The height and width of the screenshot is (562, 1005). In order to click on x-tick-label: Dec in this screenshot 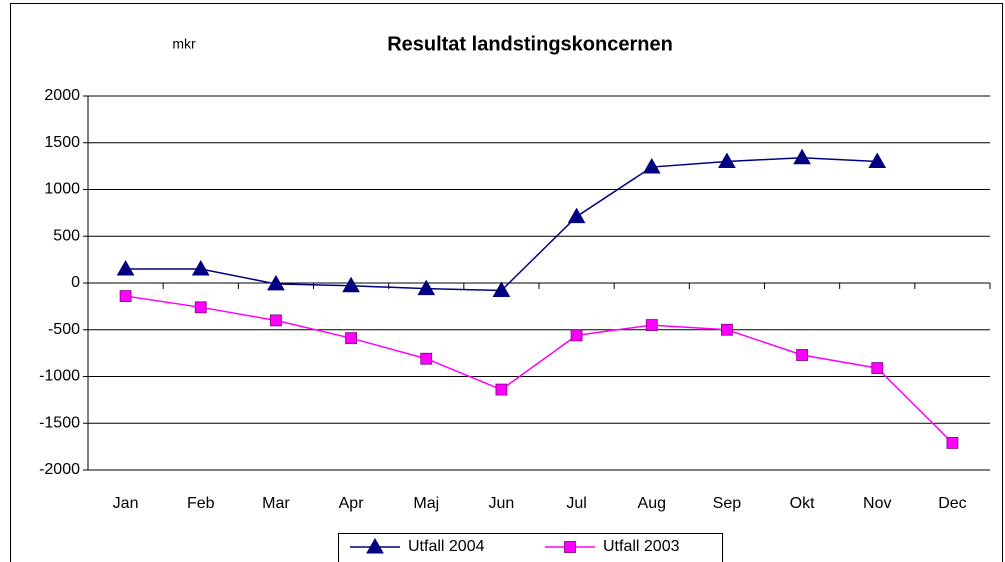, I will do `click(952, 503)`.